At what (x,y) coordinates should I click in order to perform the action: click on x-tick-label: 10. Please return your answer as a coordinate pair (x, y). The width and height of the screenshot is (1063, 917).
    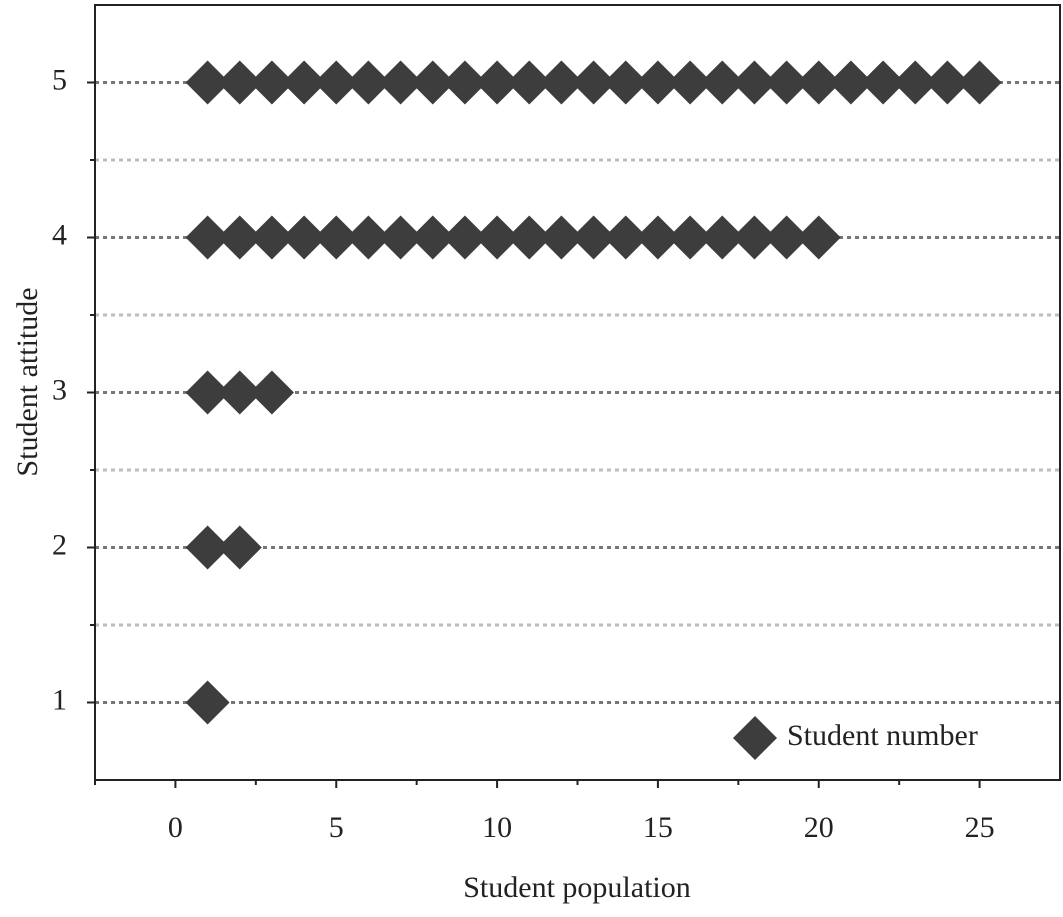
    Looking at the image, I should click on (497, 827).